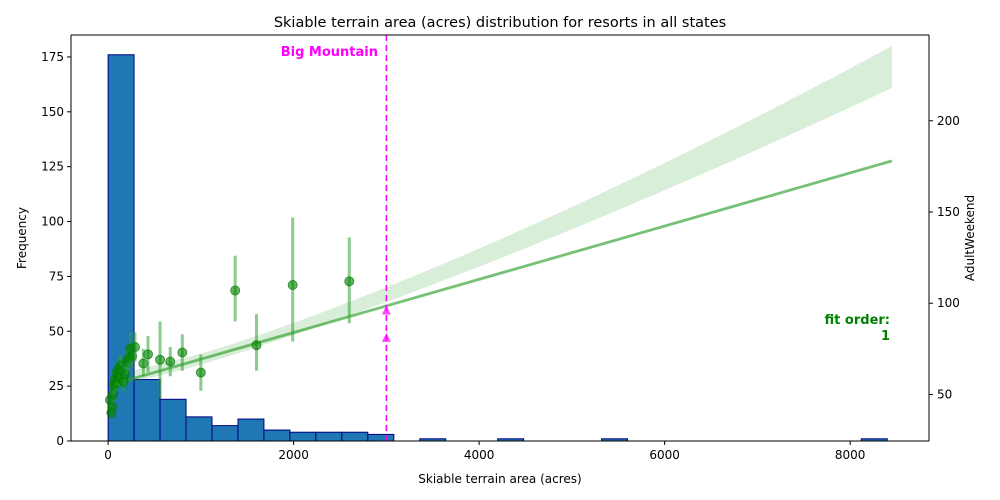 This screenshot has width=1000, height=500. Describe the element at coordinates (664, 455) in the screenshot. I see `x-tick-label: 6000` at that location.